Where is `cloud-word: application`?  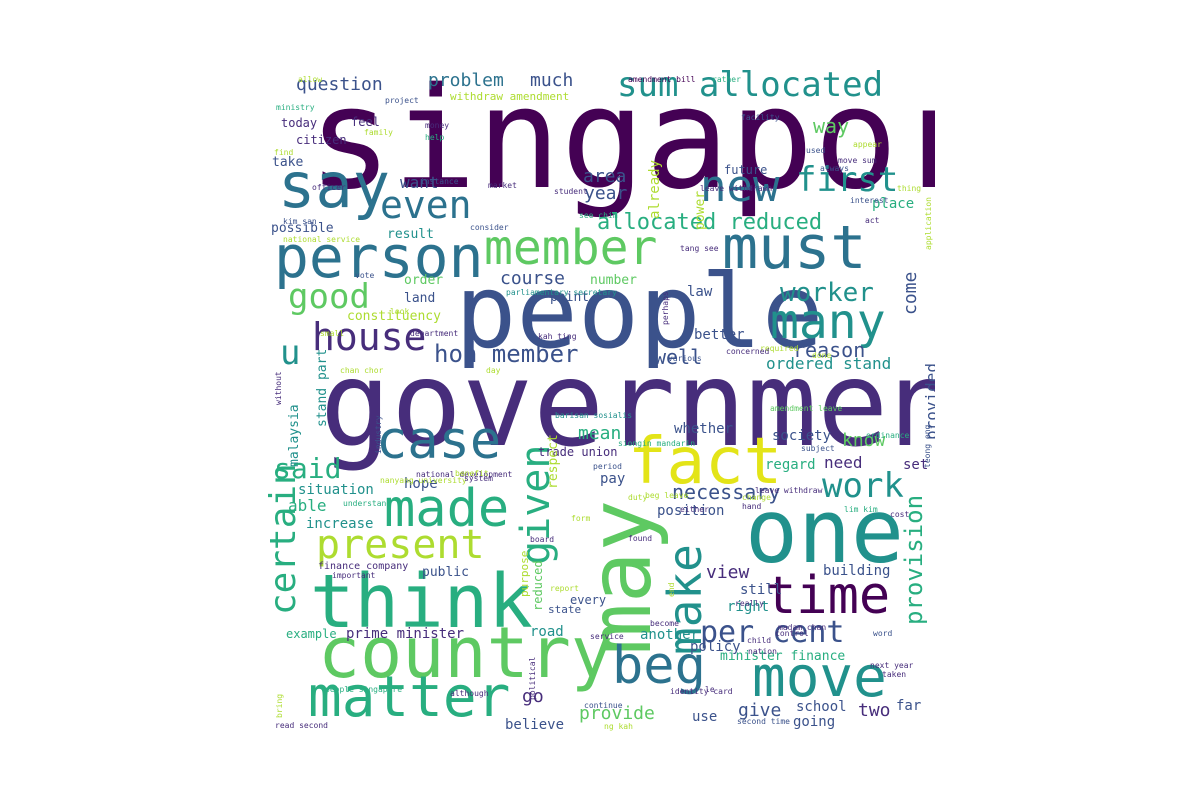
cloud-word: application is located at coordinates (928, 223).